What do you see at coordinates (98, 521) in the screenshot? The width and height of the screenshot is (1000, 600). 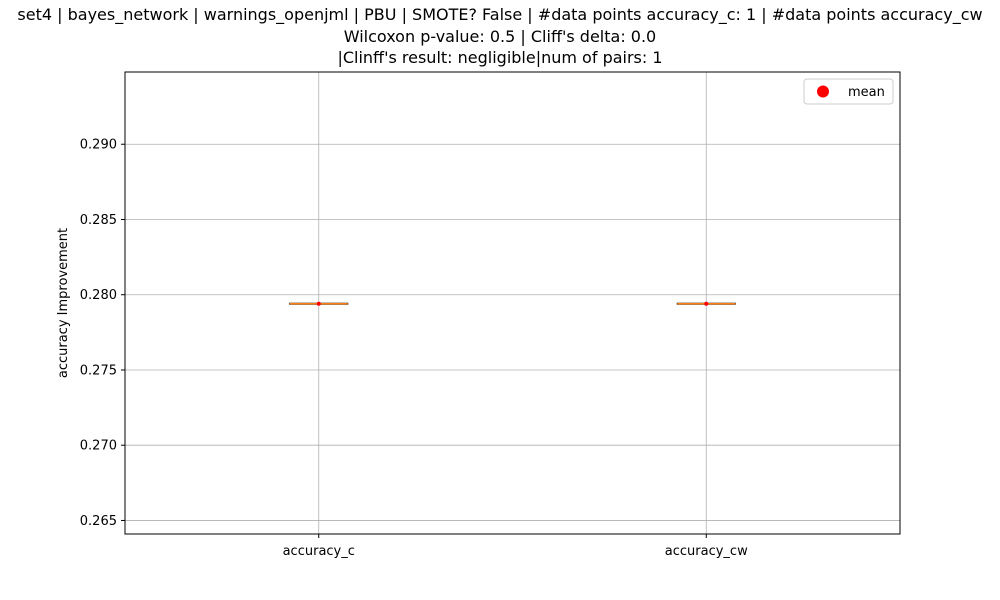 I see `y-tick-label: 0.265` at bounding box center [98, 521].